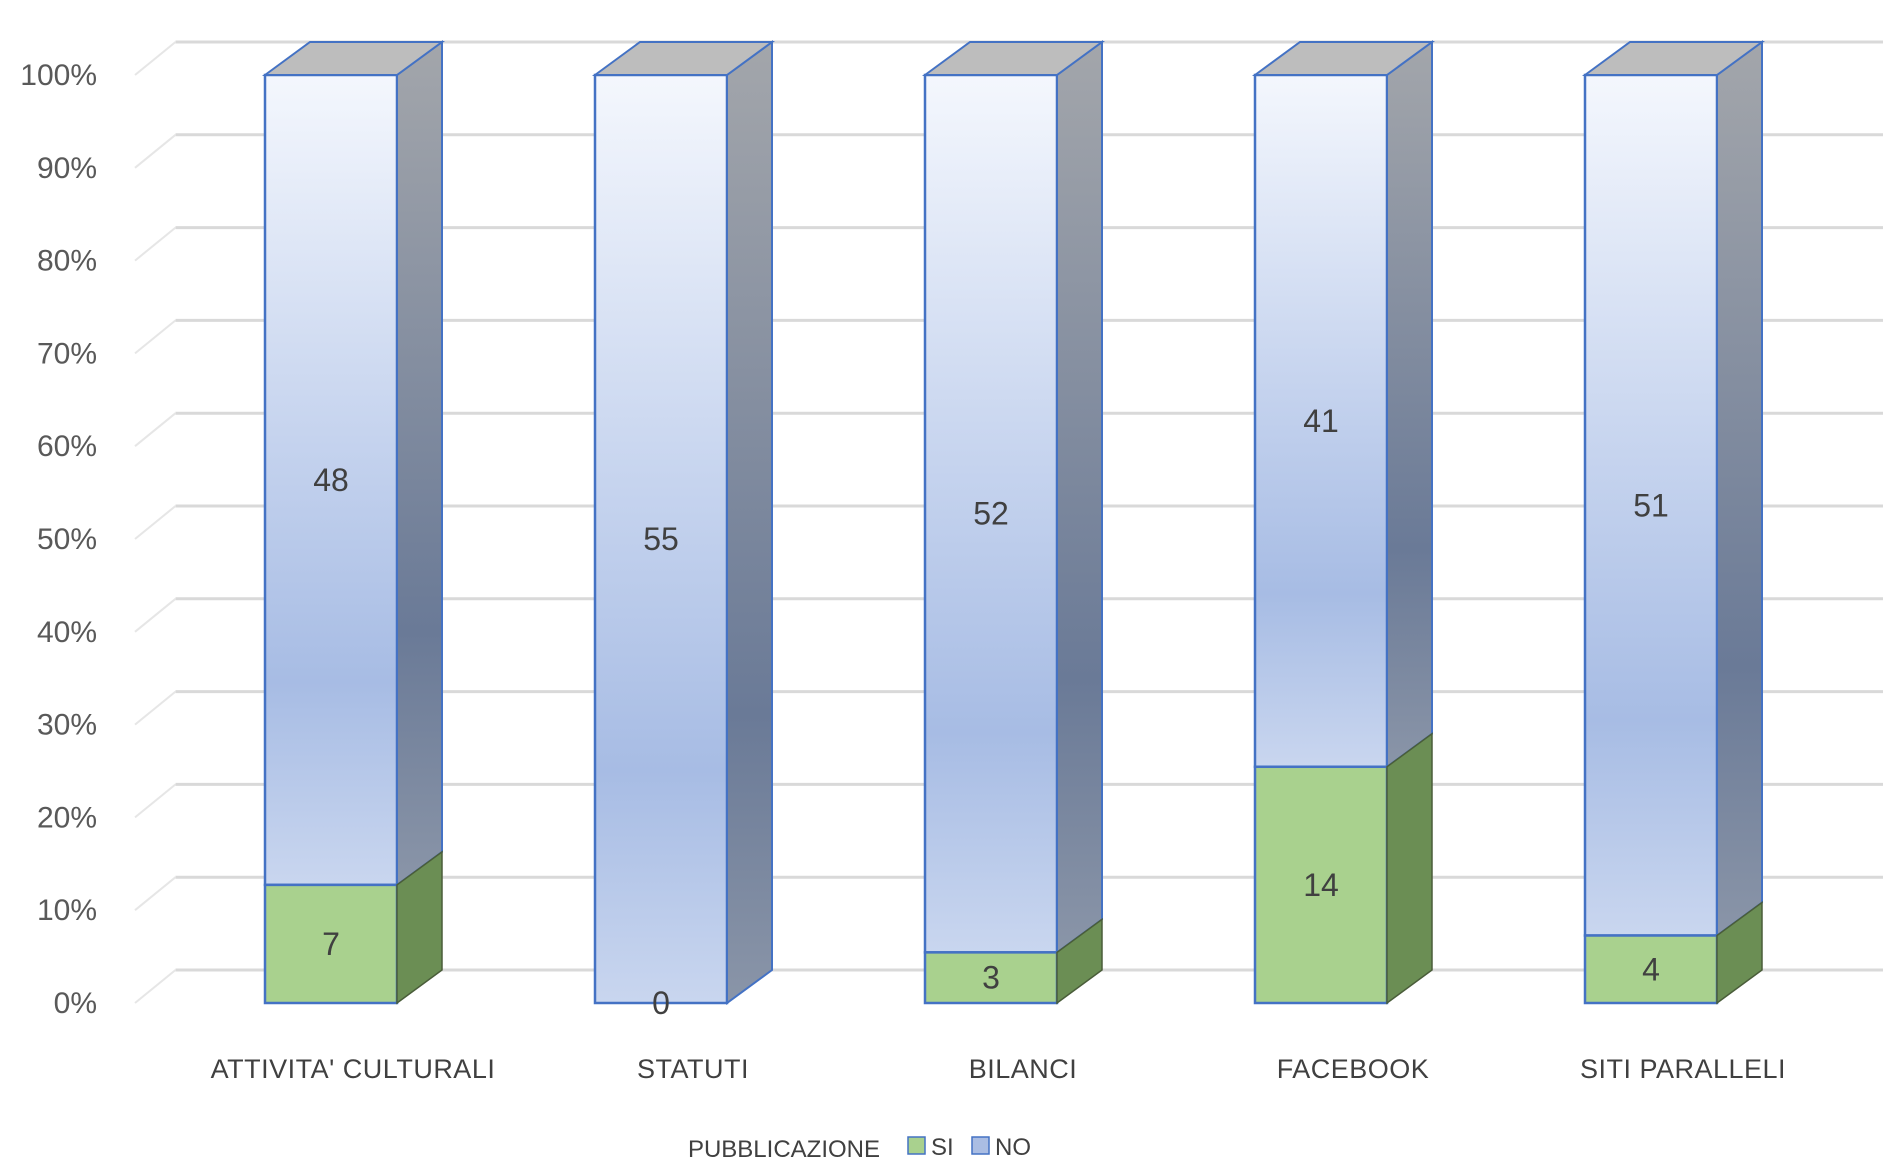 Image resolution: width=1883 pixels, height=1166 pixels. What do you see at coordinates (784, 1148) in the screenshot?
I see `legend-title: PUBBLICAZIONE` at bounding box center [784, 1148].